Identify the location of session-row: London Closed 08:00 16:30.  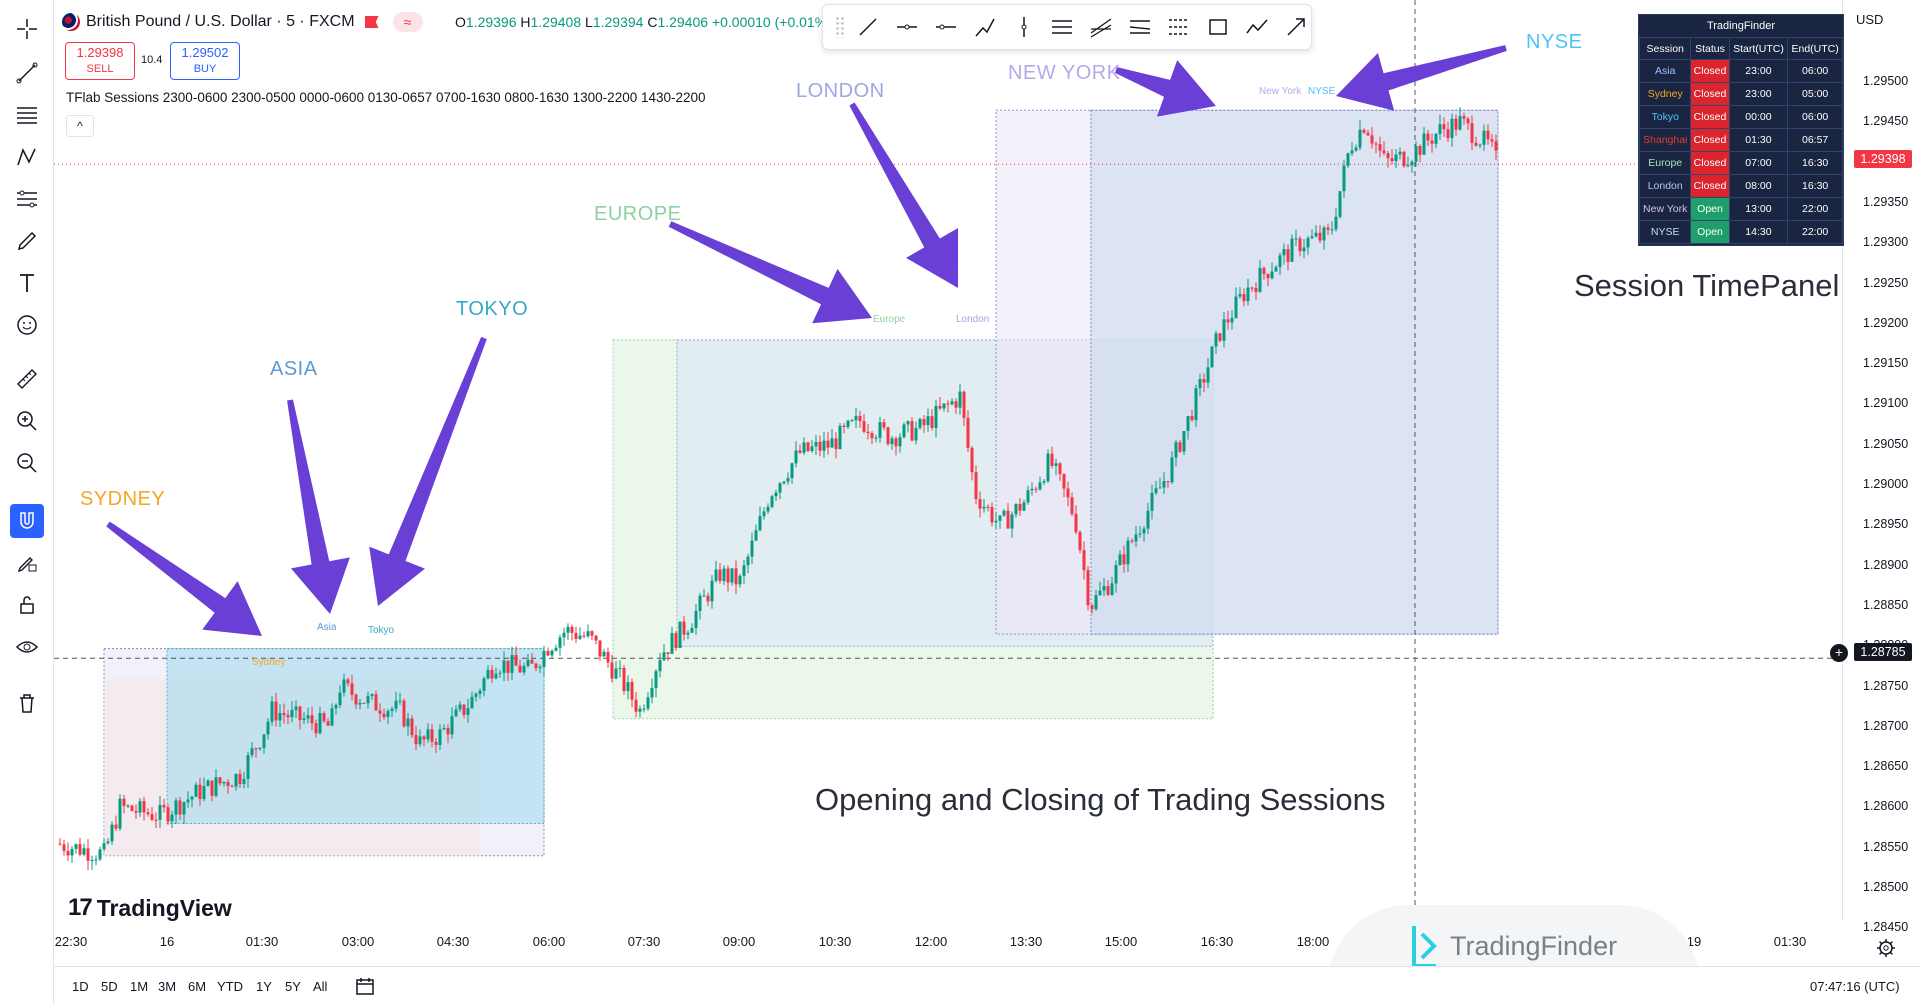
(1740, 186).